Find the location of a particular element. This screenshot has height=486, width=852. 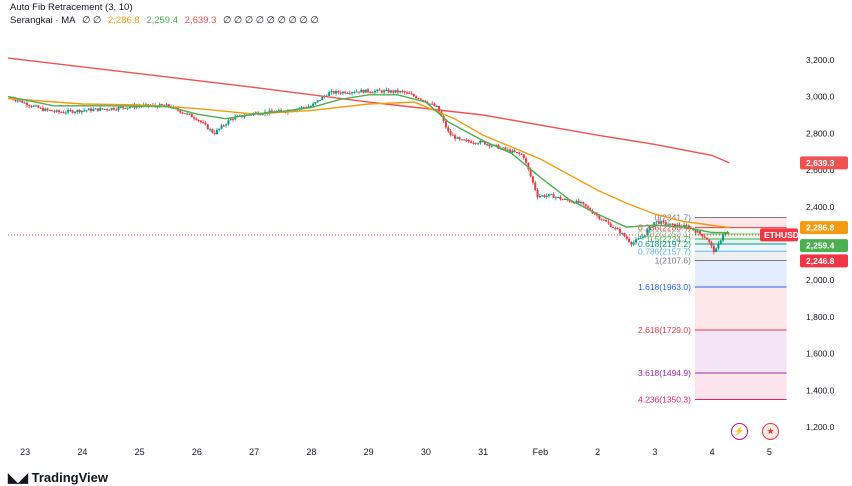

flag-icon: ★ is located at coordinates (770, 431).